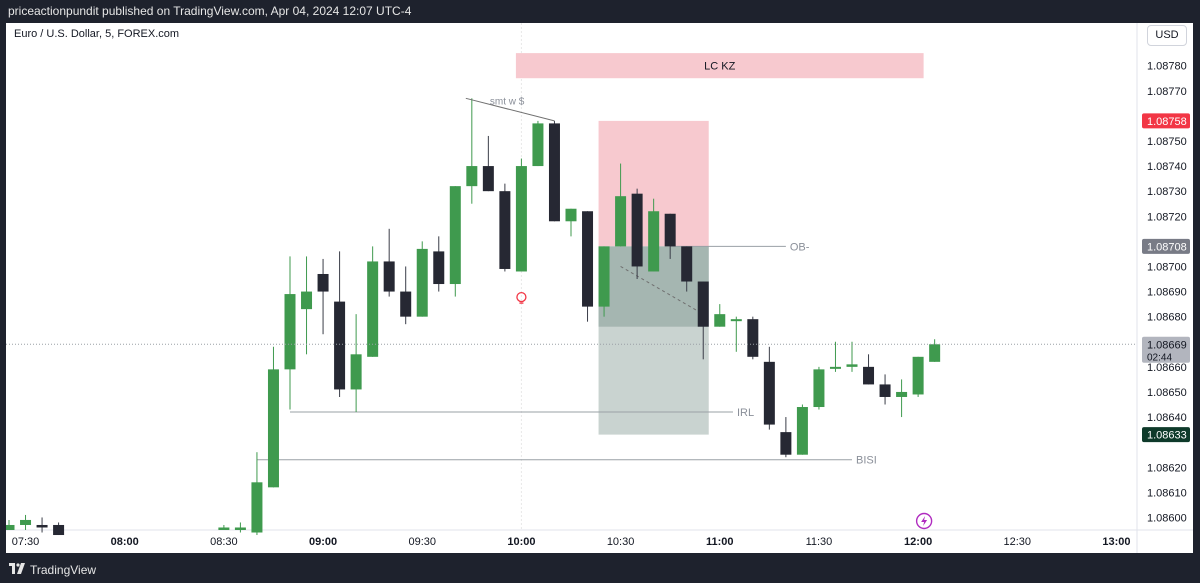 The width and height of the screenshot is (1200, 583). I want to click on price-tick: 1.08680, so click(1167, 318).